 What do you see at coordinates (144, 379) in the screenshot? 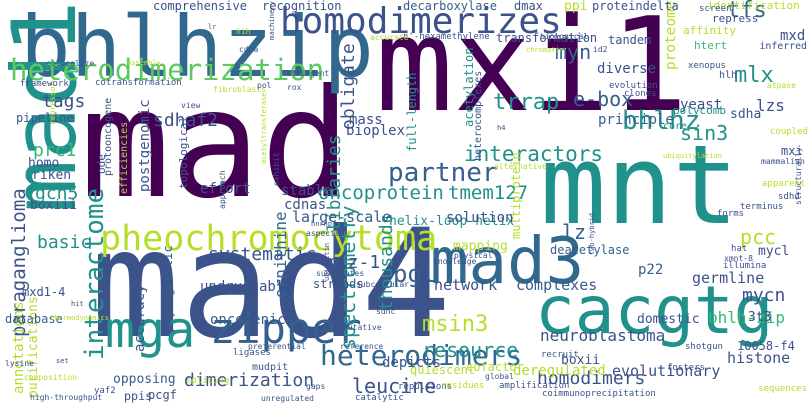
I see `cloud-word: opposing` at bounding box center [144, 379].